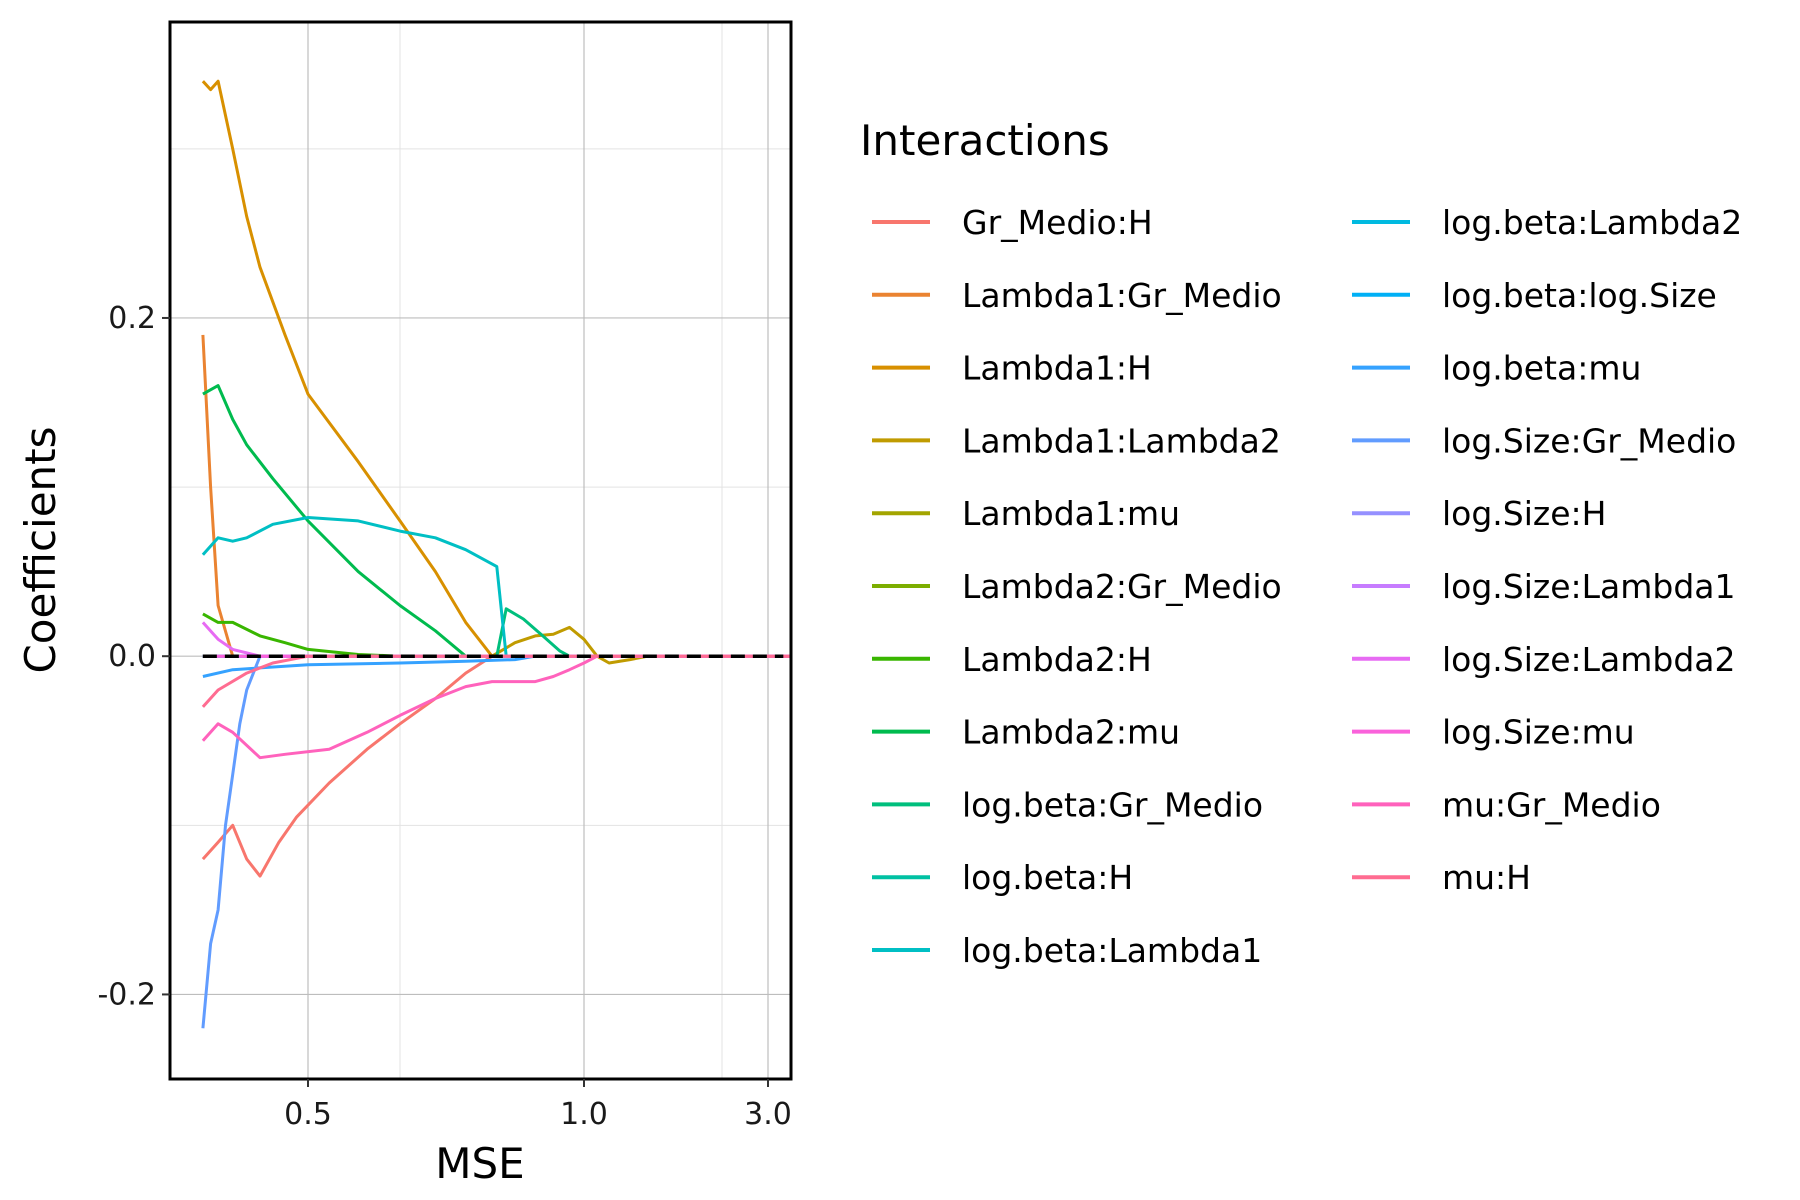  What do you see at coordinates (1071, 732) in the screenshot?
I see `legend-label: Lambda2:mu` at bounding box center [1071, 732].